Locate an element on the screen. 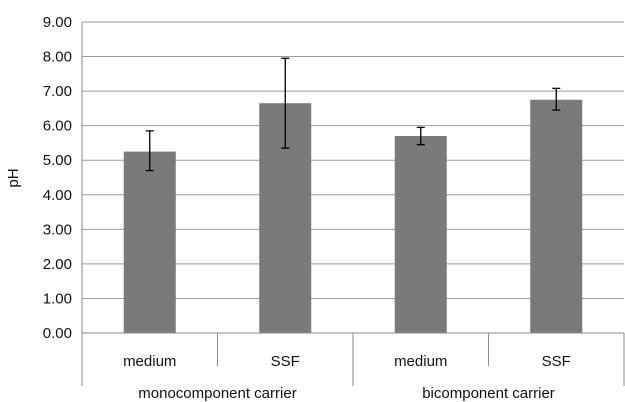 The image size is (625, 402). y-tick-label: 1.00 is located at coordinates (57, 298).